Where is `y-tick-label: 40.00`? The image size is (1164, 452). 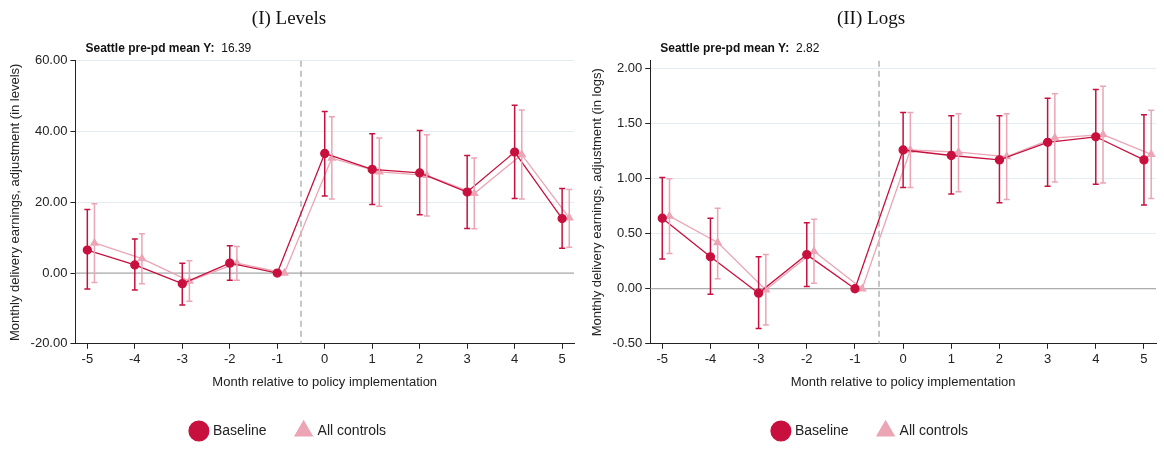
y-tick-label: 40.00 is located at coordinates (51, 131).